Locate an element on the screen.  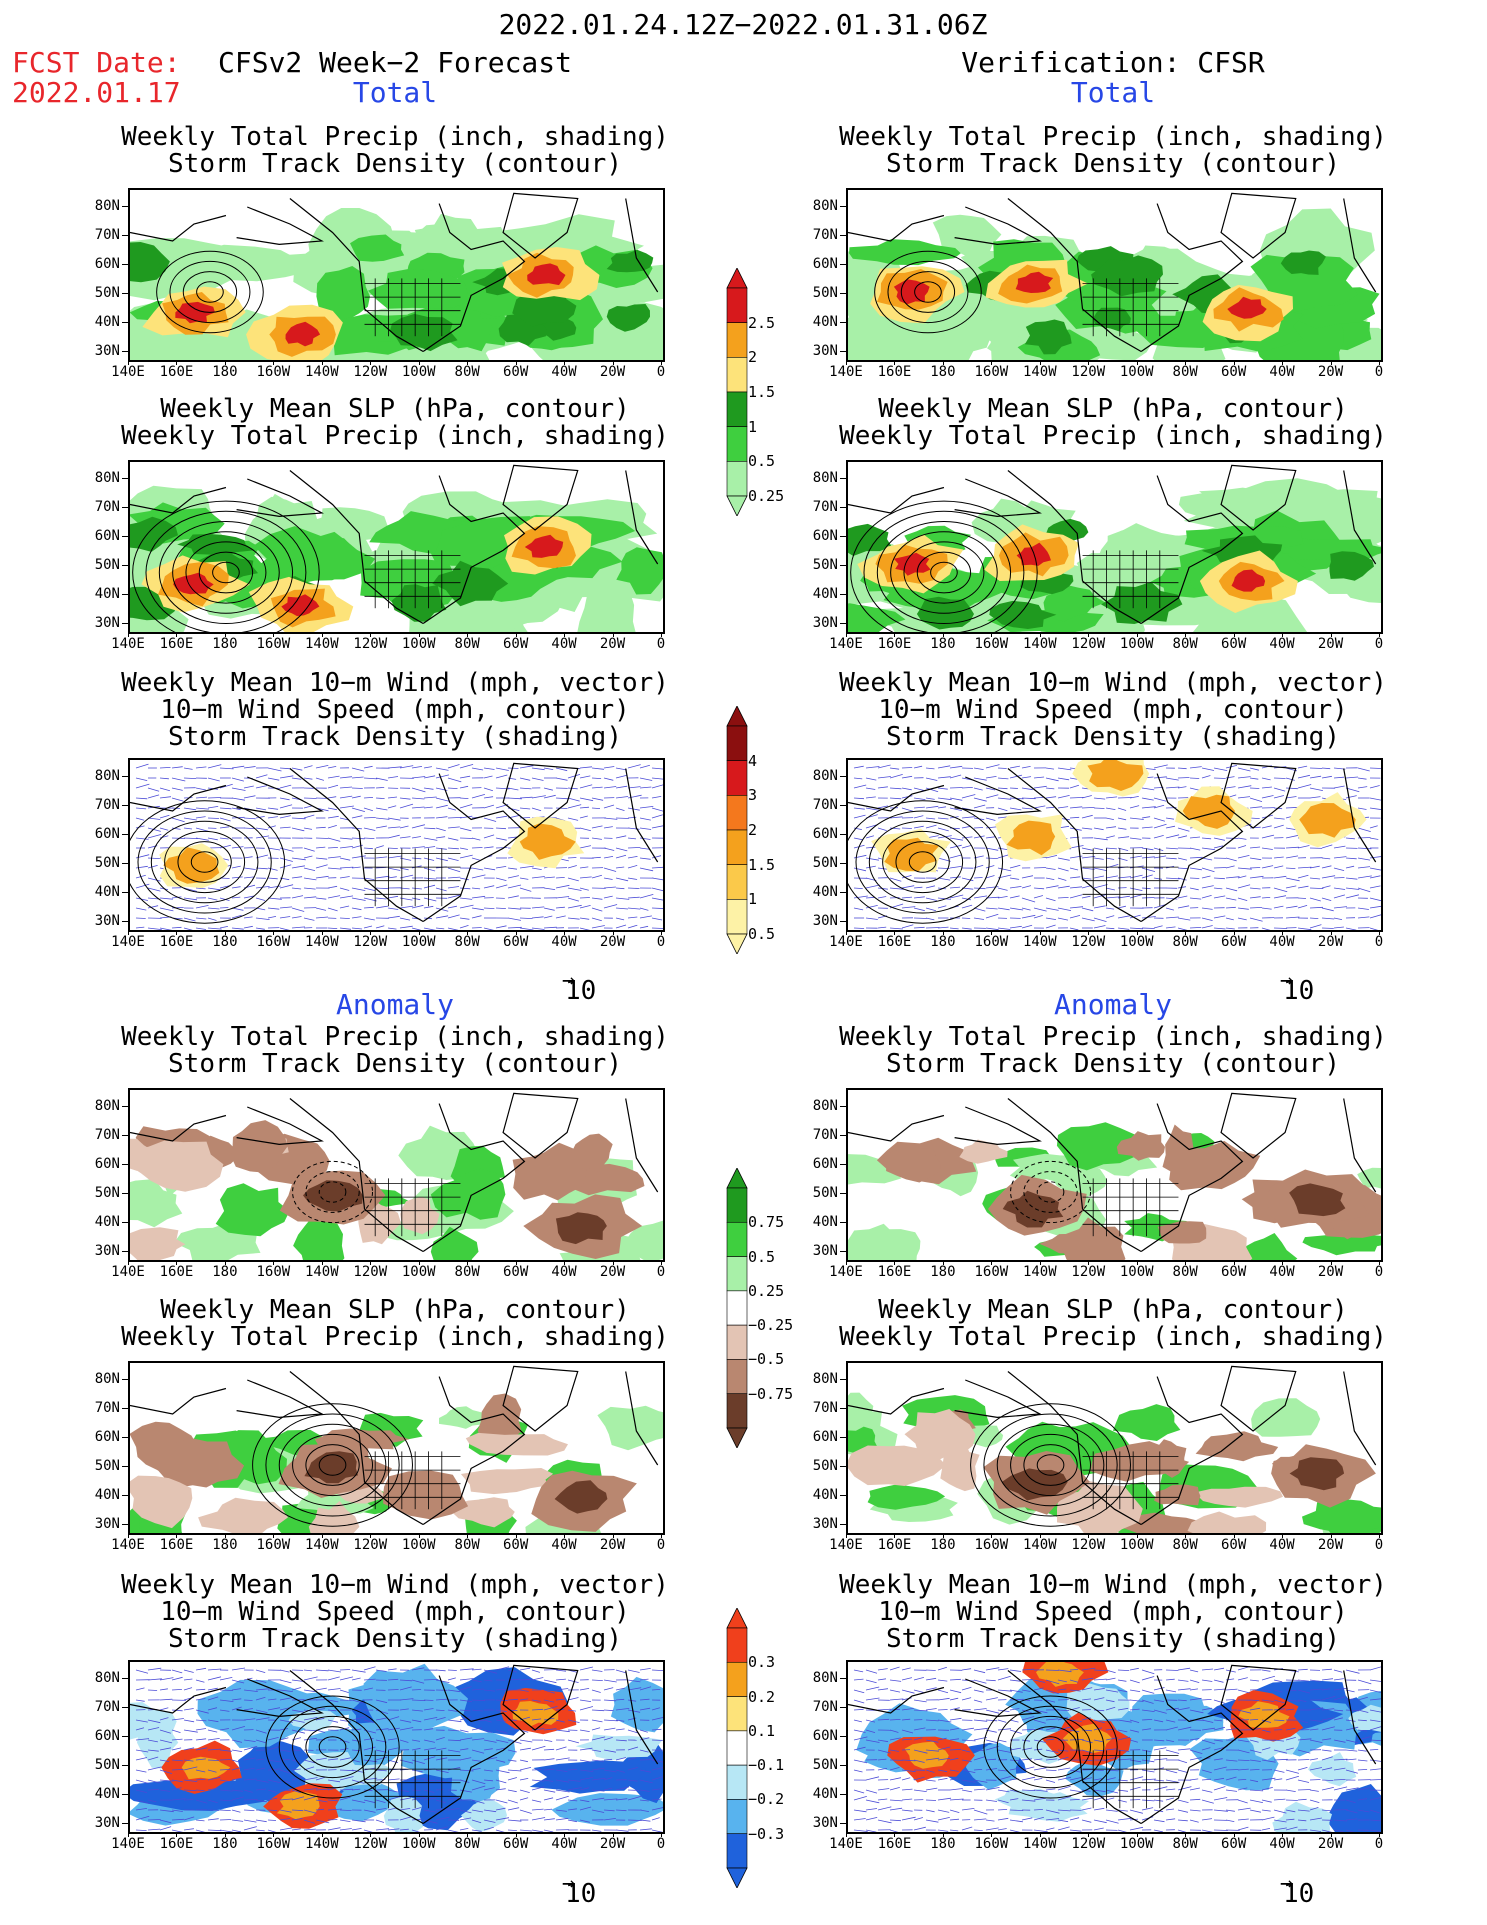
colorbar-cap is located at coordinates (737, 944).